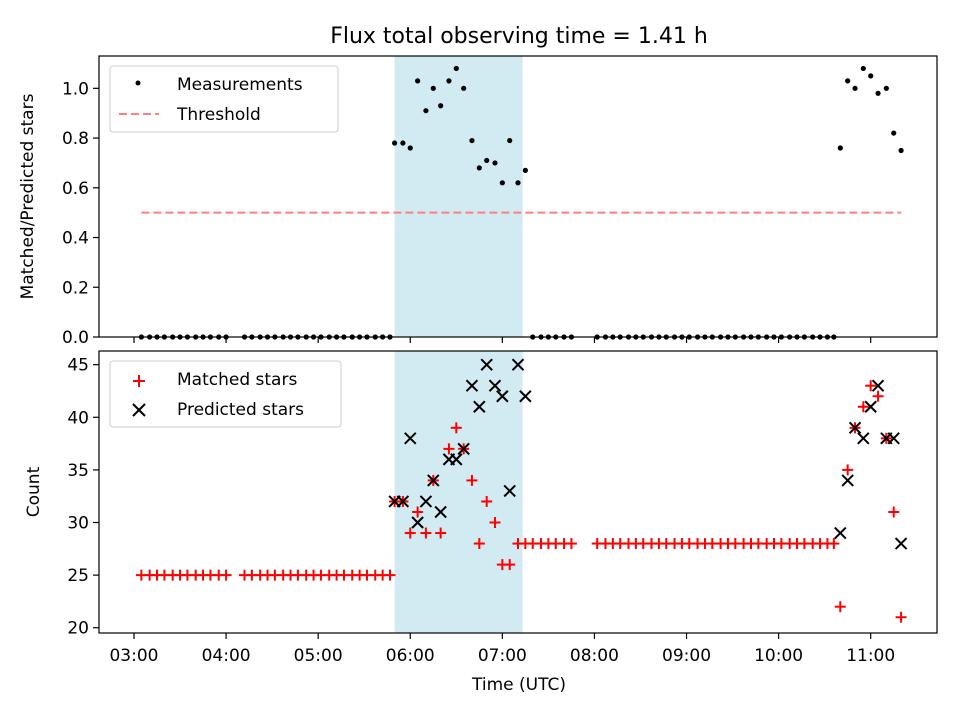 The width and height of the screenshot is (960, 720). I want to click on x-tick-label: 04:00, so click(226, 656).